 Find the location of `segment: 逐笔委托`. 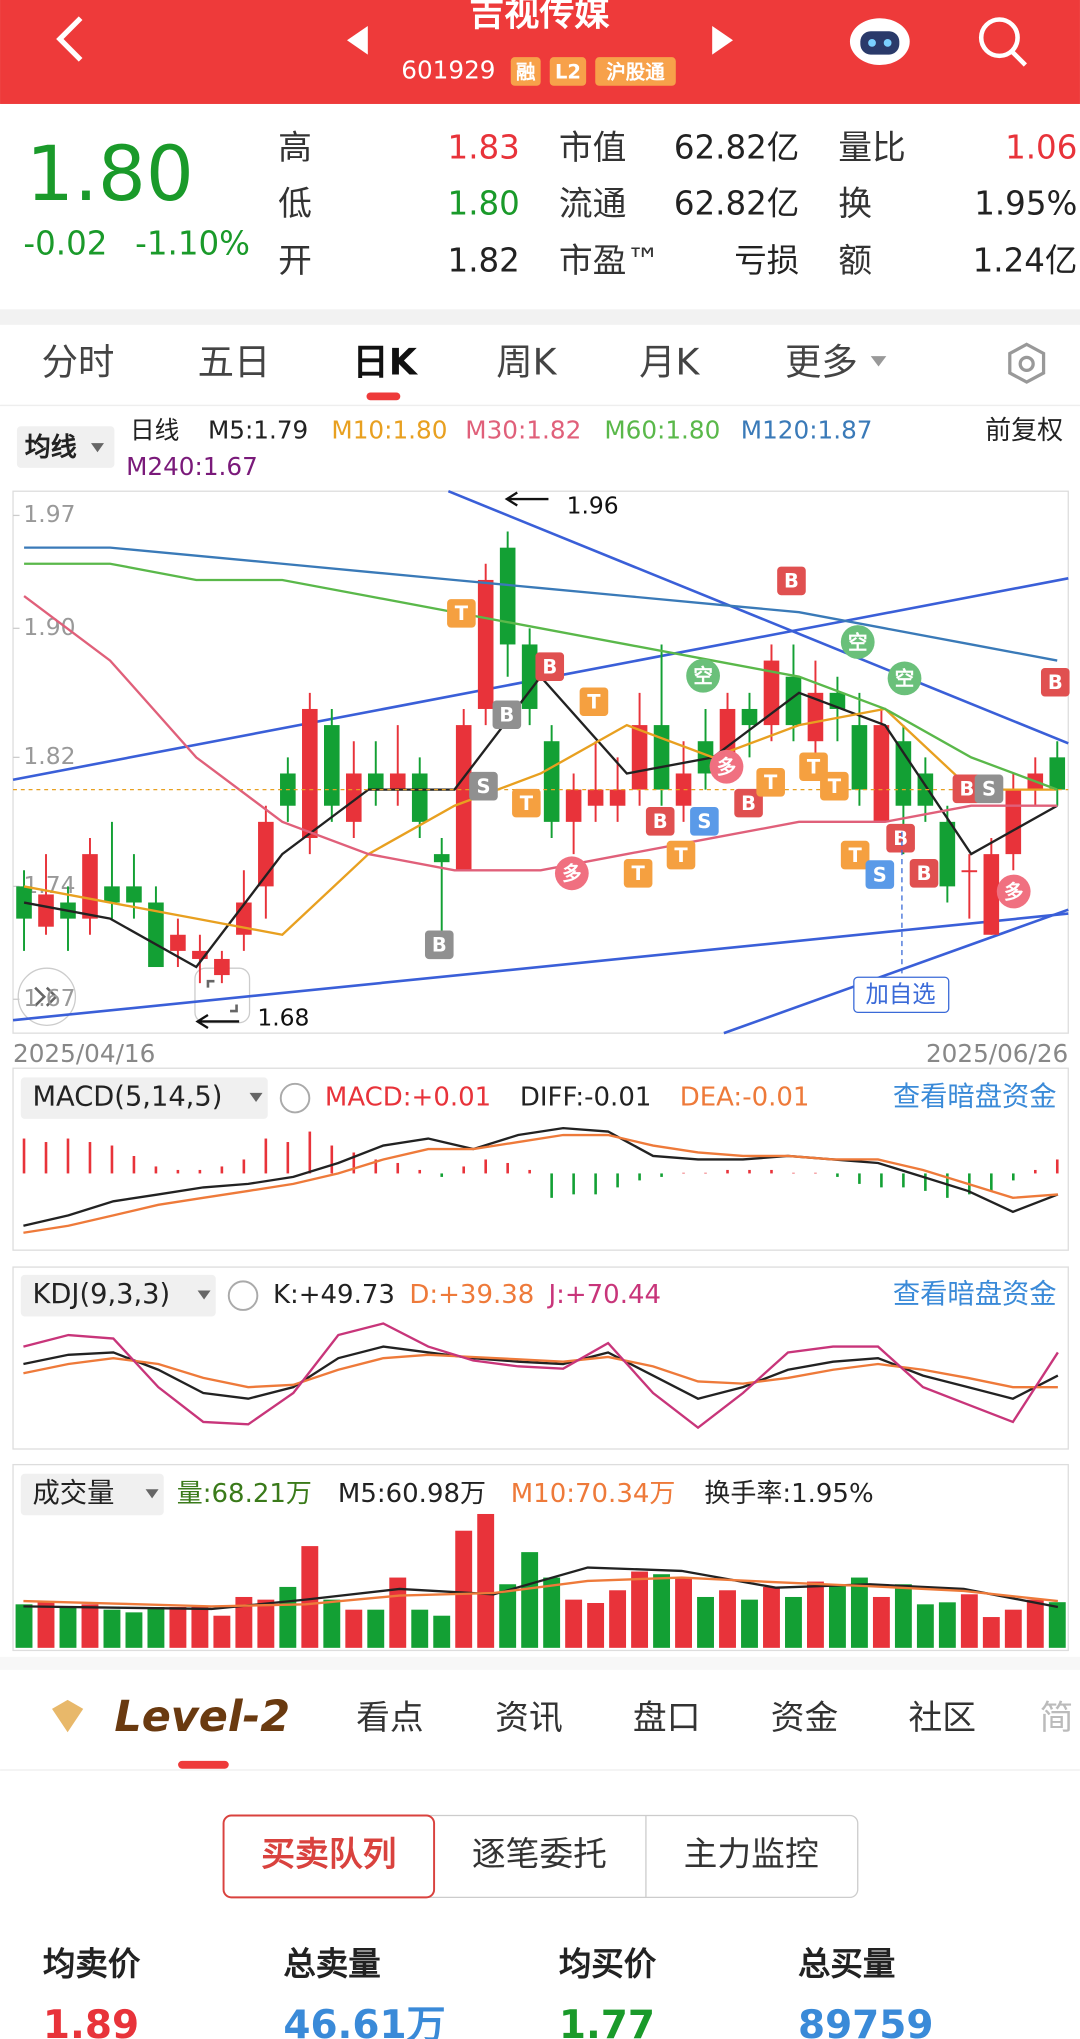

segment: 逐笔委托 is located at coordinates (539, 1853).